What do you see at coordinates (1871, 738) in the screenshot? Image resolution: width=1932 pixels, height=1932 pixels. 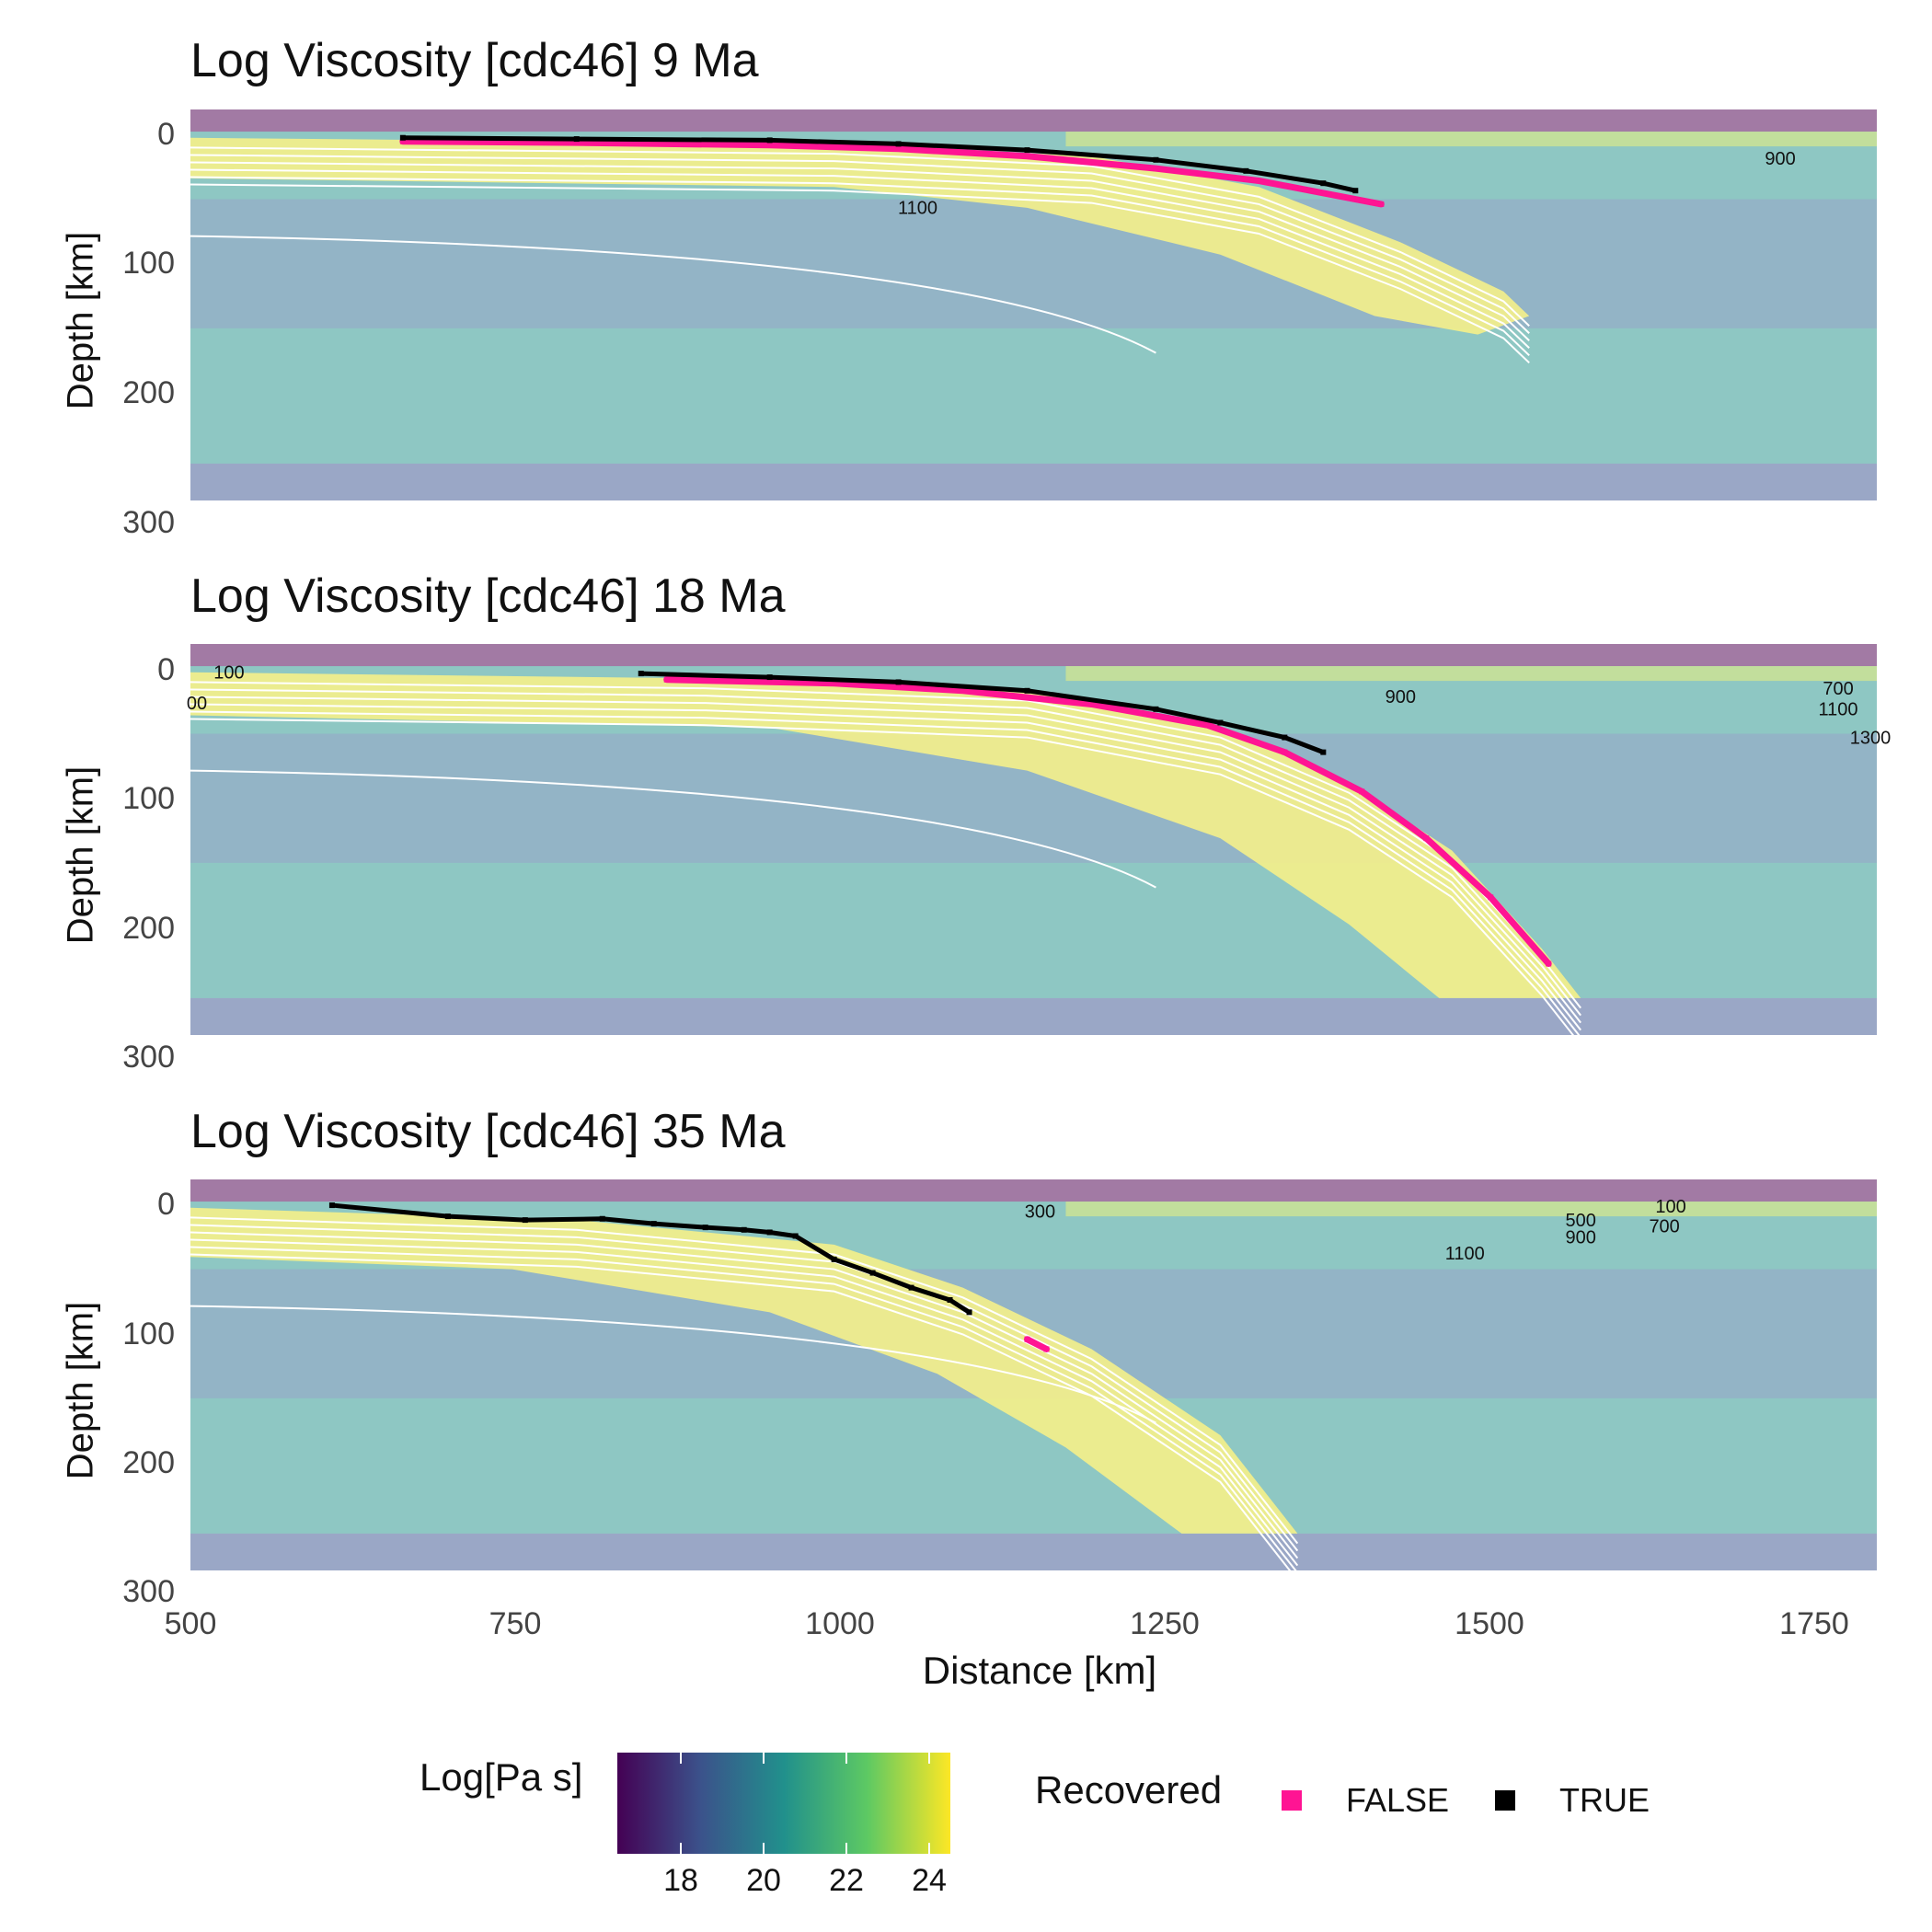 I see `contour-label: 1300` at bounding box center [1871, 738].